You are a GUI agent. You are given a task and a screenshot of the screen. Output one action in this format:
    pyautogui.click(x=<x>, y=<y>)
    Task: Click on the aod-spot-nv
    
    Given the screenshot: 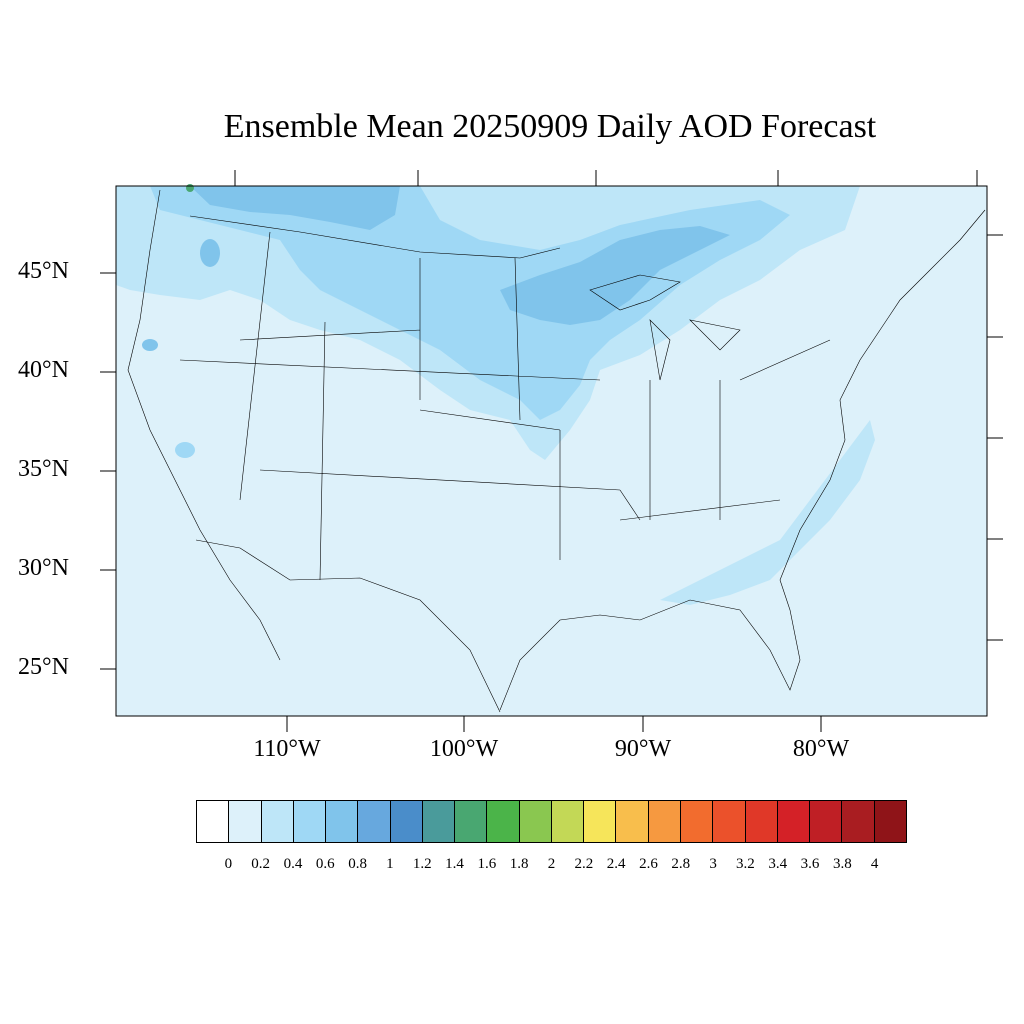 What is the action you would take?
    pyautogui.click(x=185, y=450)
    